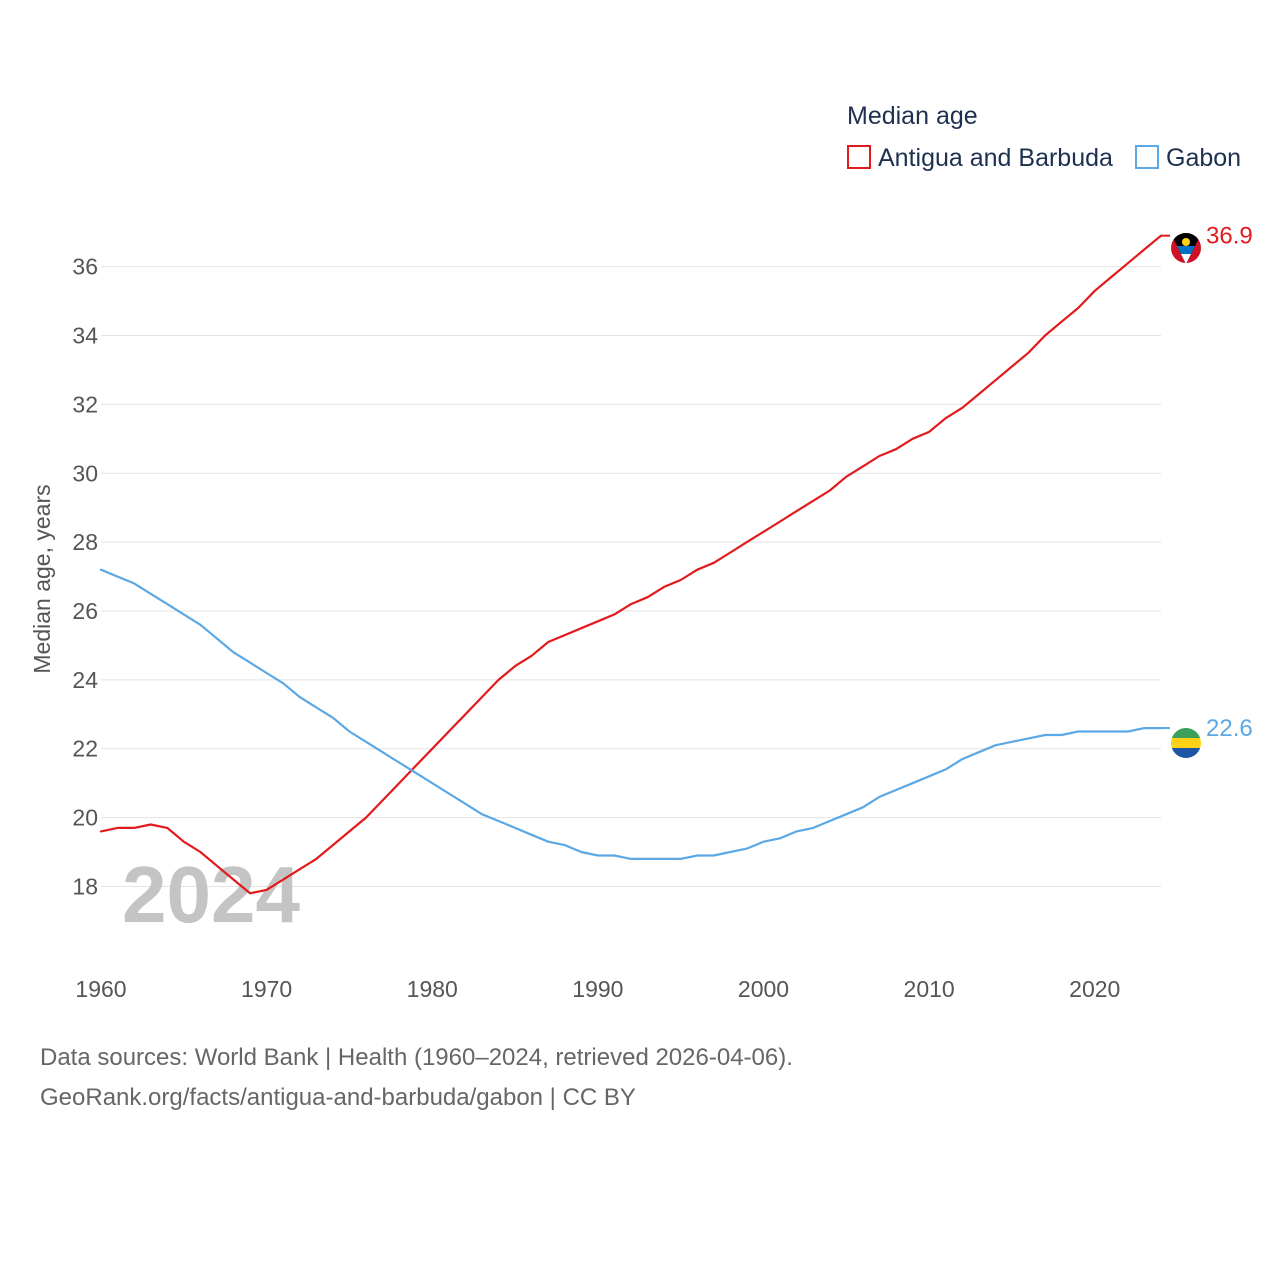  What do you see at coordinates (85, 818) in the screenshot?
I see `y-tick-label-20: 20` at bounding box center [85, 818].